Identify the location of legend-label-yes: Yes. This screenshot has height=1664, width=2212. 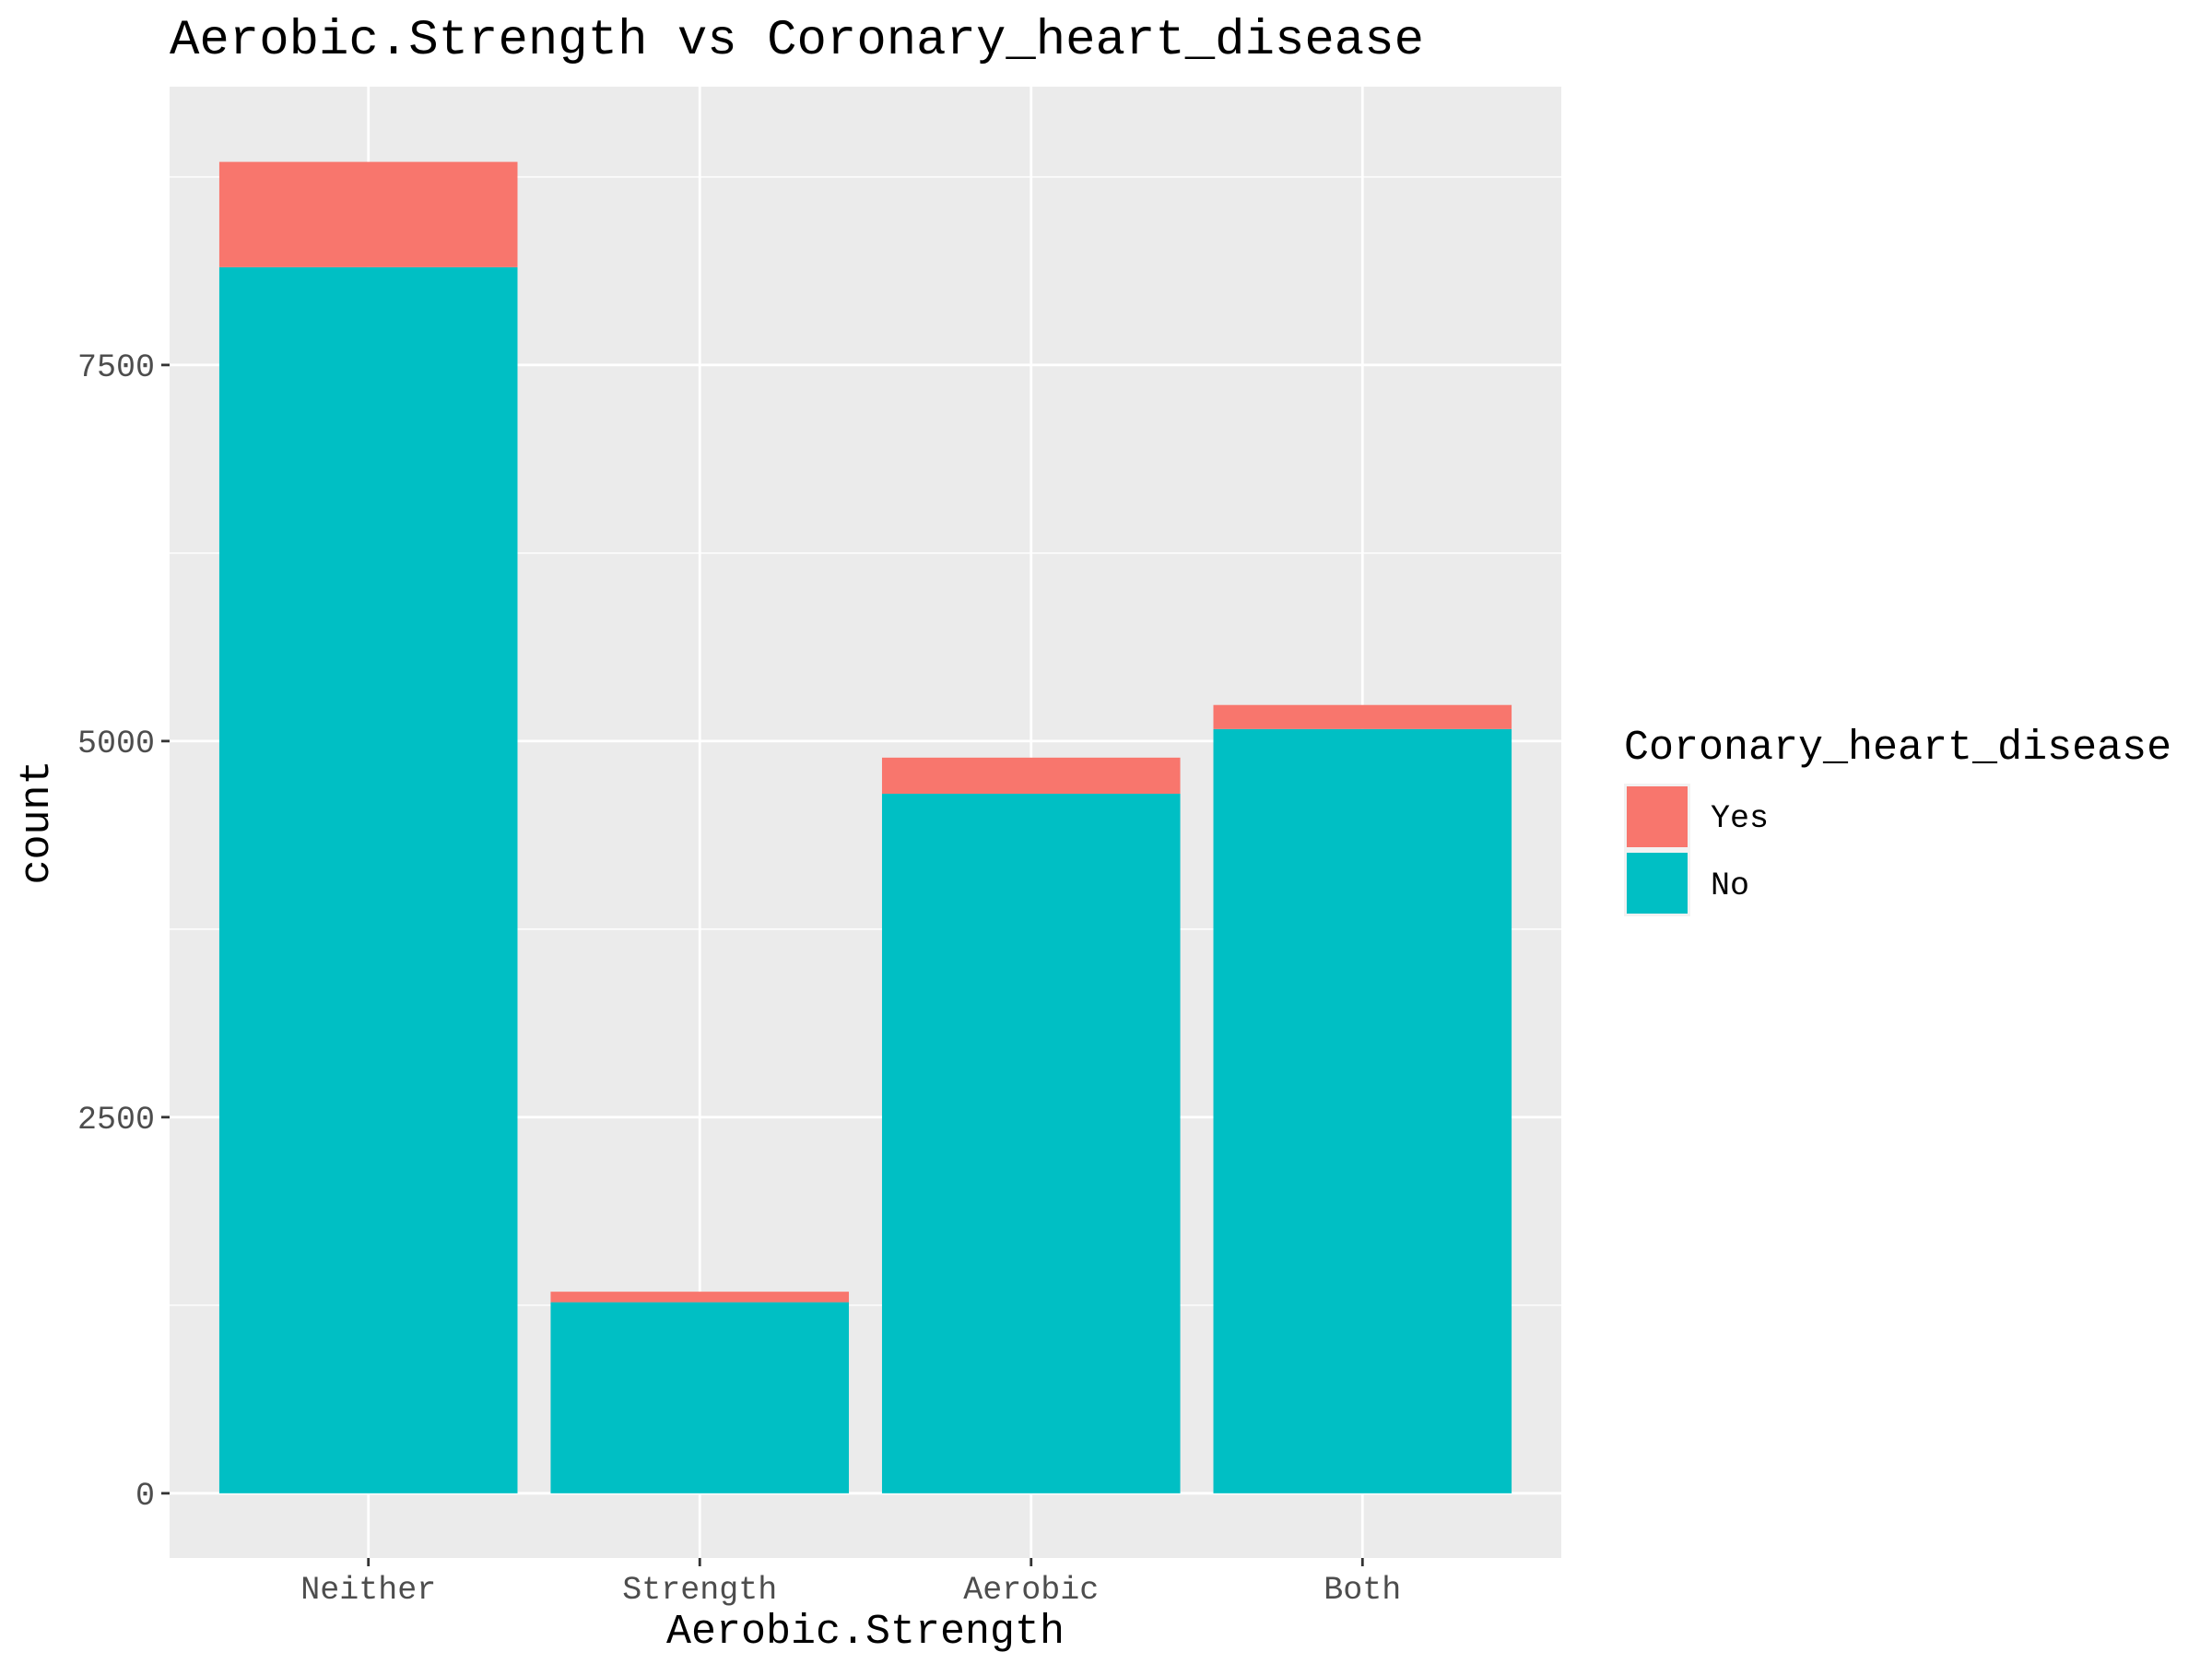
(1740, 818).